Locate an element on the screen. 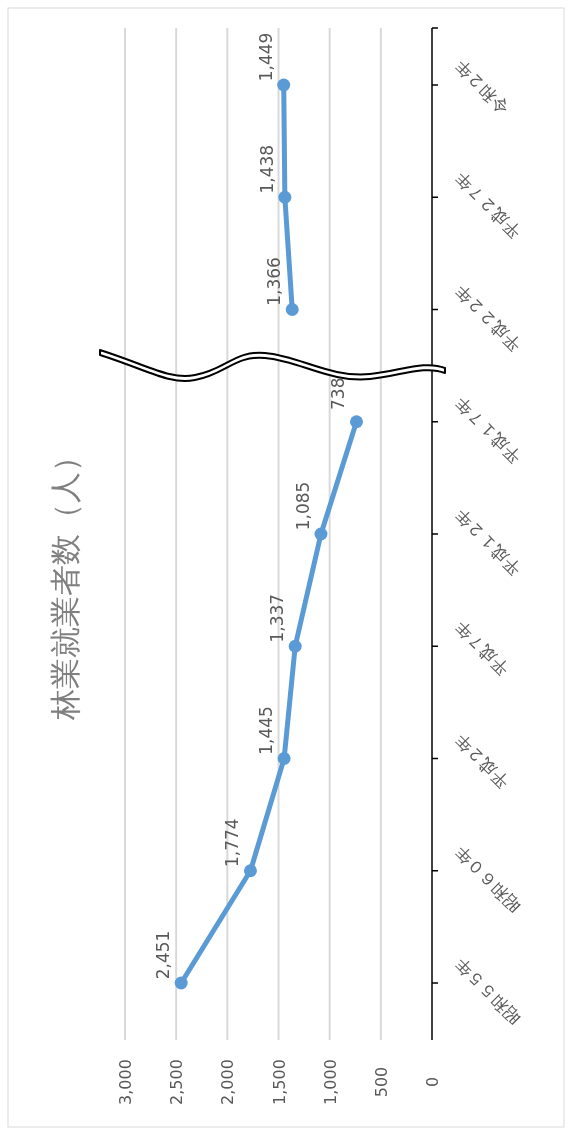  text: 林業就業者数（人） is located at coordinates (65, 580).